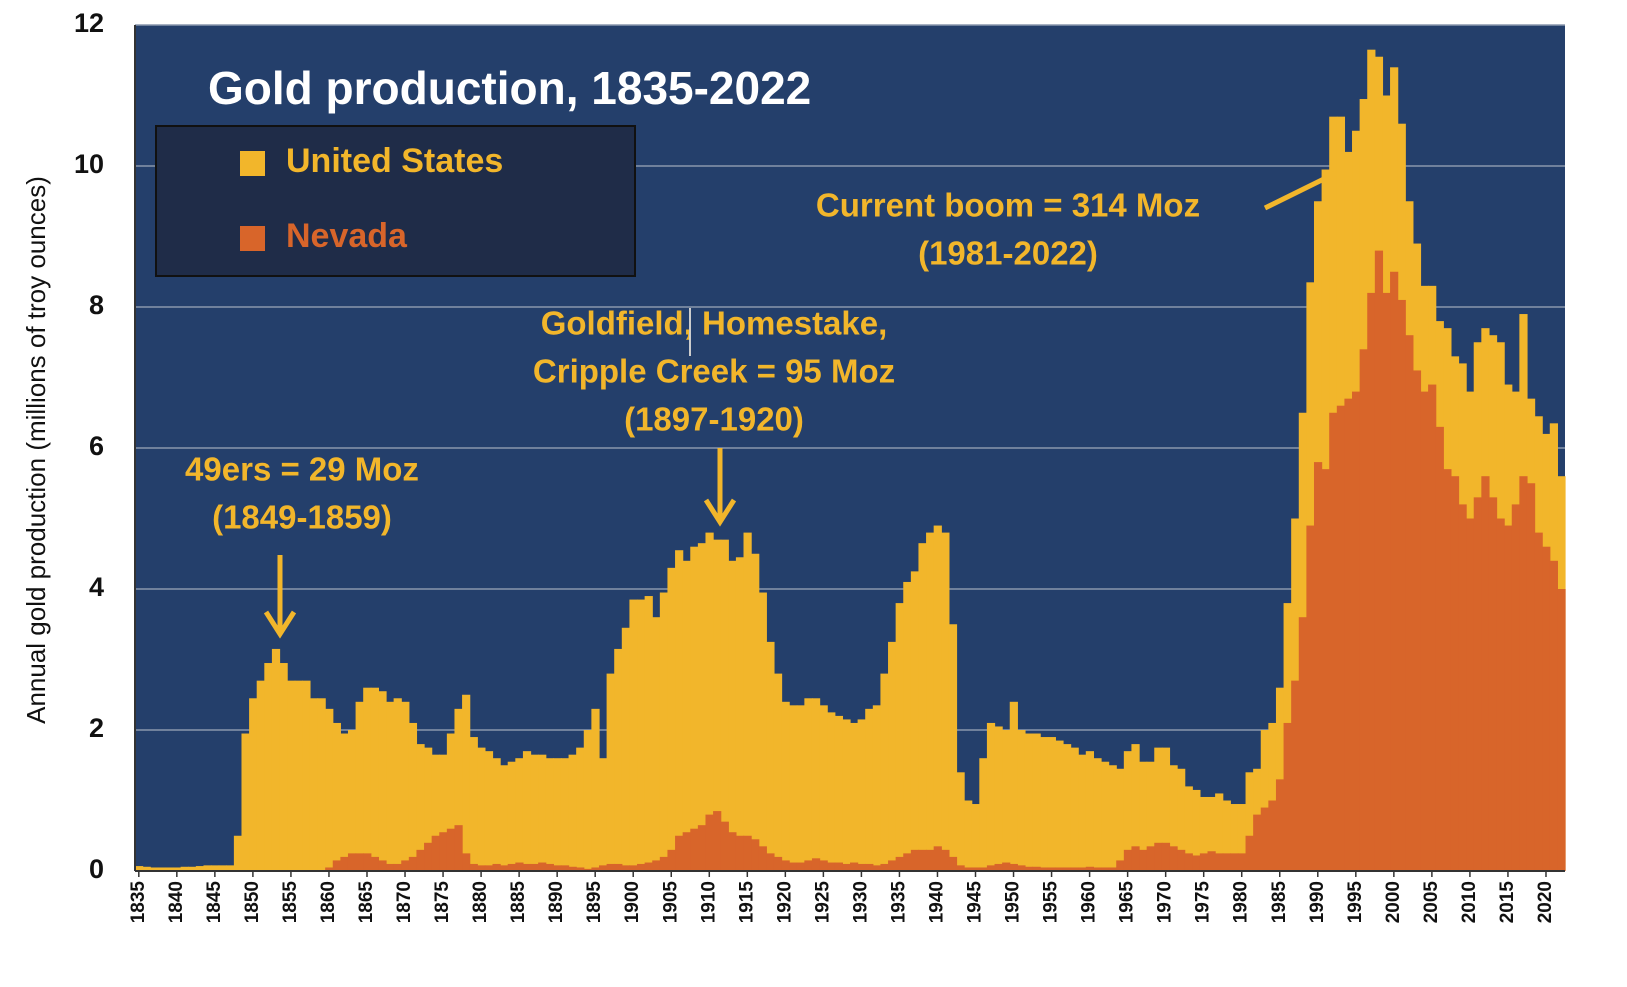 This screenshot has width=1627, height=987. Describe the element at coordinates (720, 512) in the screenshot. I see `arrow-head` at that location.